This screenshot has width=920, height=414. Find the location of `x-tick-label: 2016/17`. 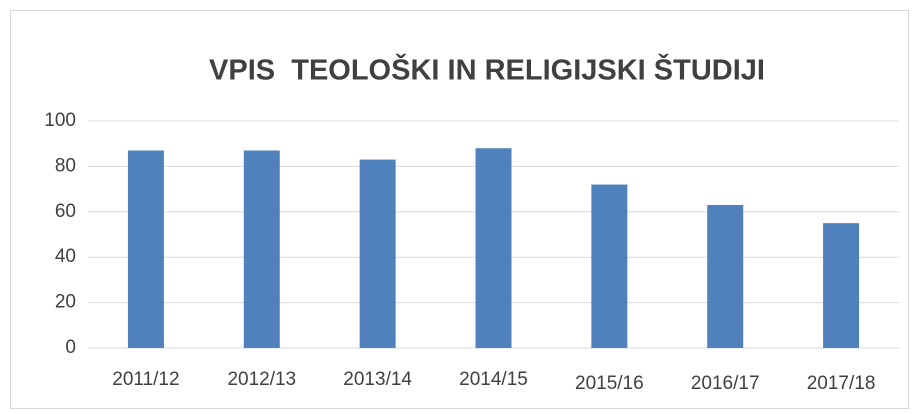

x-tick-label: 2016/17 is located at coordinates (725, 383).